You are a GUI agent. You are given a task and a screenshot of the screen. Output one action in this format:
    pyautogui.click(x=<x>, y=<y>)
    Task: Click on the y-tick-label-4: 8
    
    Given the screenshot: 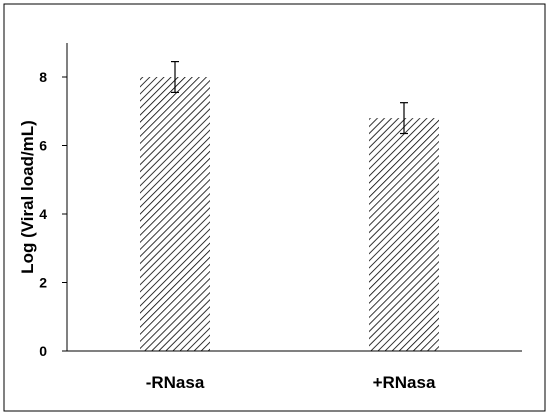 What is the action you would take?
    pyautogui.click(x=43, y=77)
    